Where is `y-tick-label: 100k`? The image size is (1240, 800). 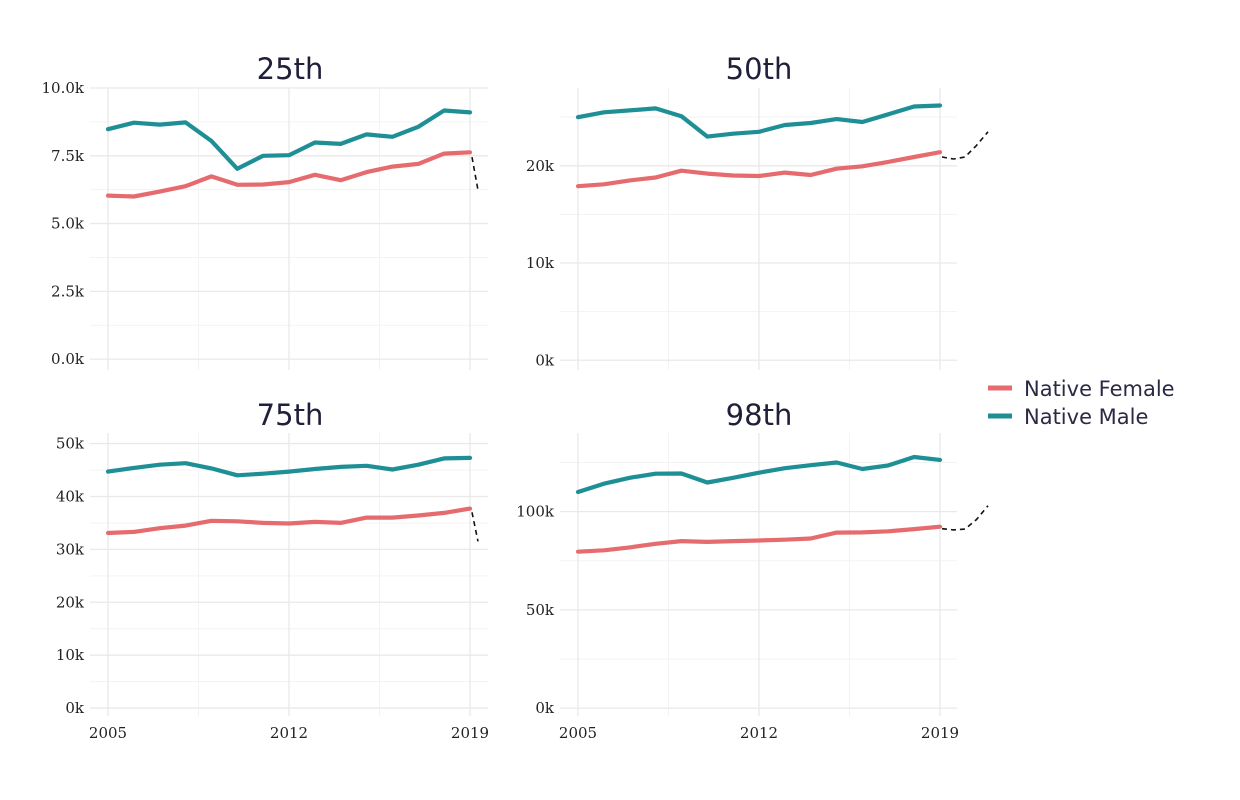 y-tick-label: 100k is located at coordinates (535, 512).